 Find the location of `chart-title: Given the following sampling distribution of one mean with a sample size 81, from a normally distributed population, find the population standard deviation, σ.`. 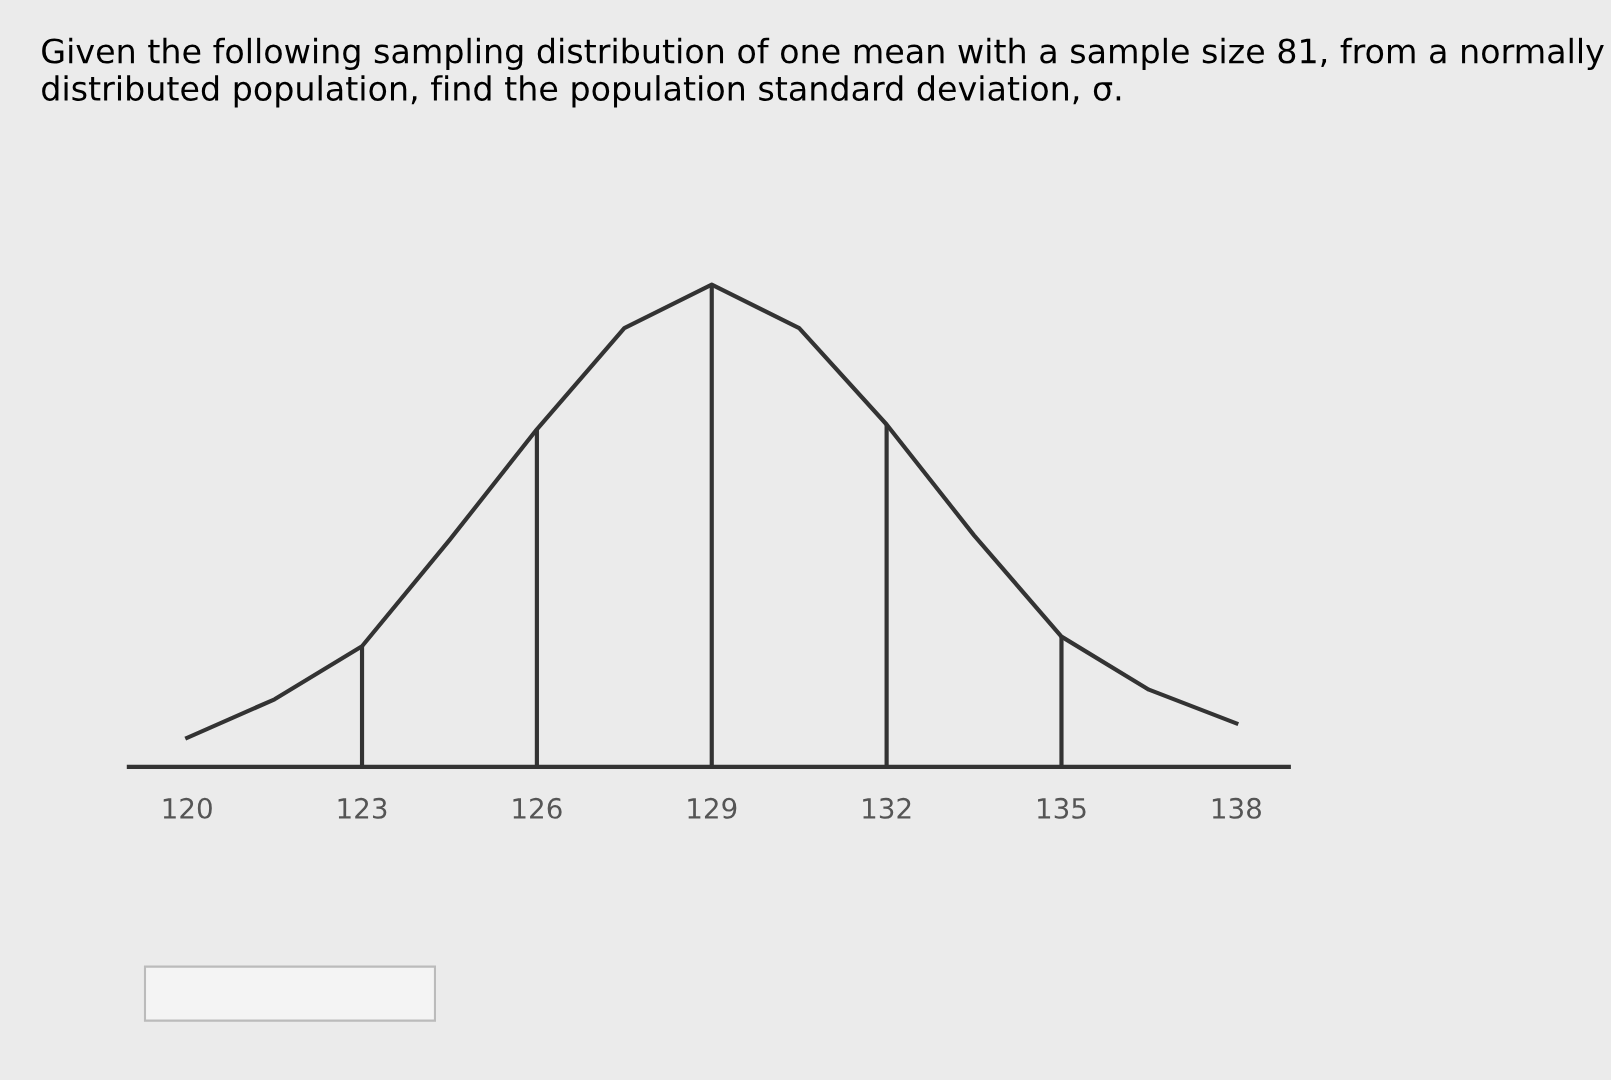

chart-title: Given the following sampling distribution of one mean with a sample size 81, from a normally distributed population, find the population standard deviation, σ. is located at coordinates (823, 72).